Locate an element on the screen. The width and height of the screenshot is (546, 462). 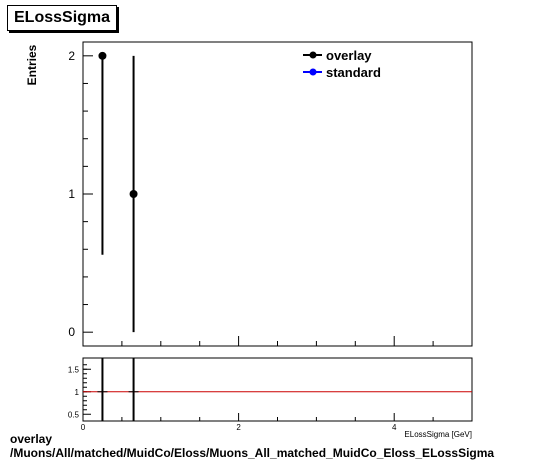
x-axis-label: ELossSigma [GeV] is located at coordinates (438, 434).